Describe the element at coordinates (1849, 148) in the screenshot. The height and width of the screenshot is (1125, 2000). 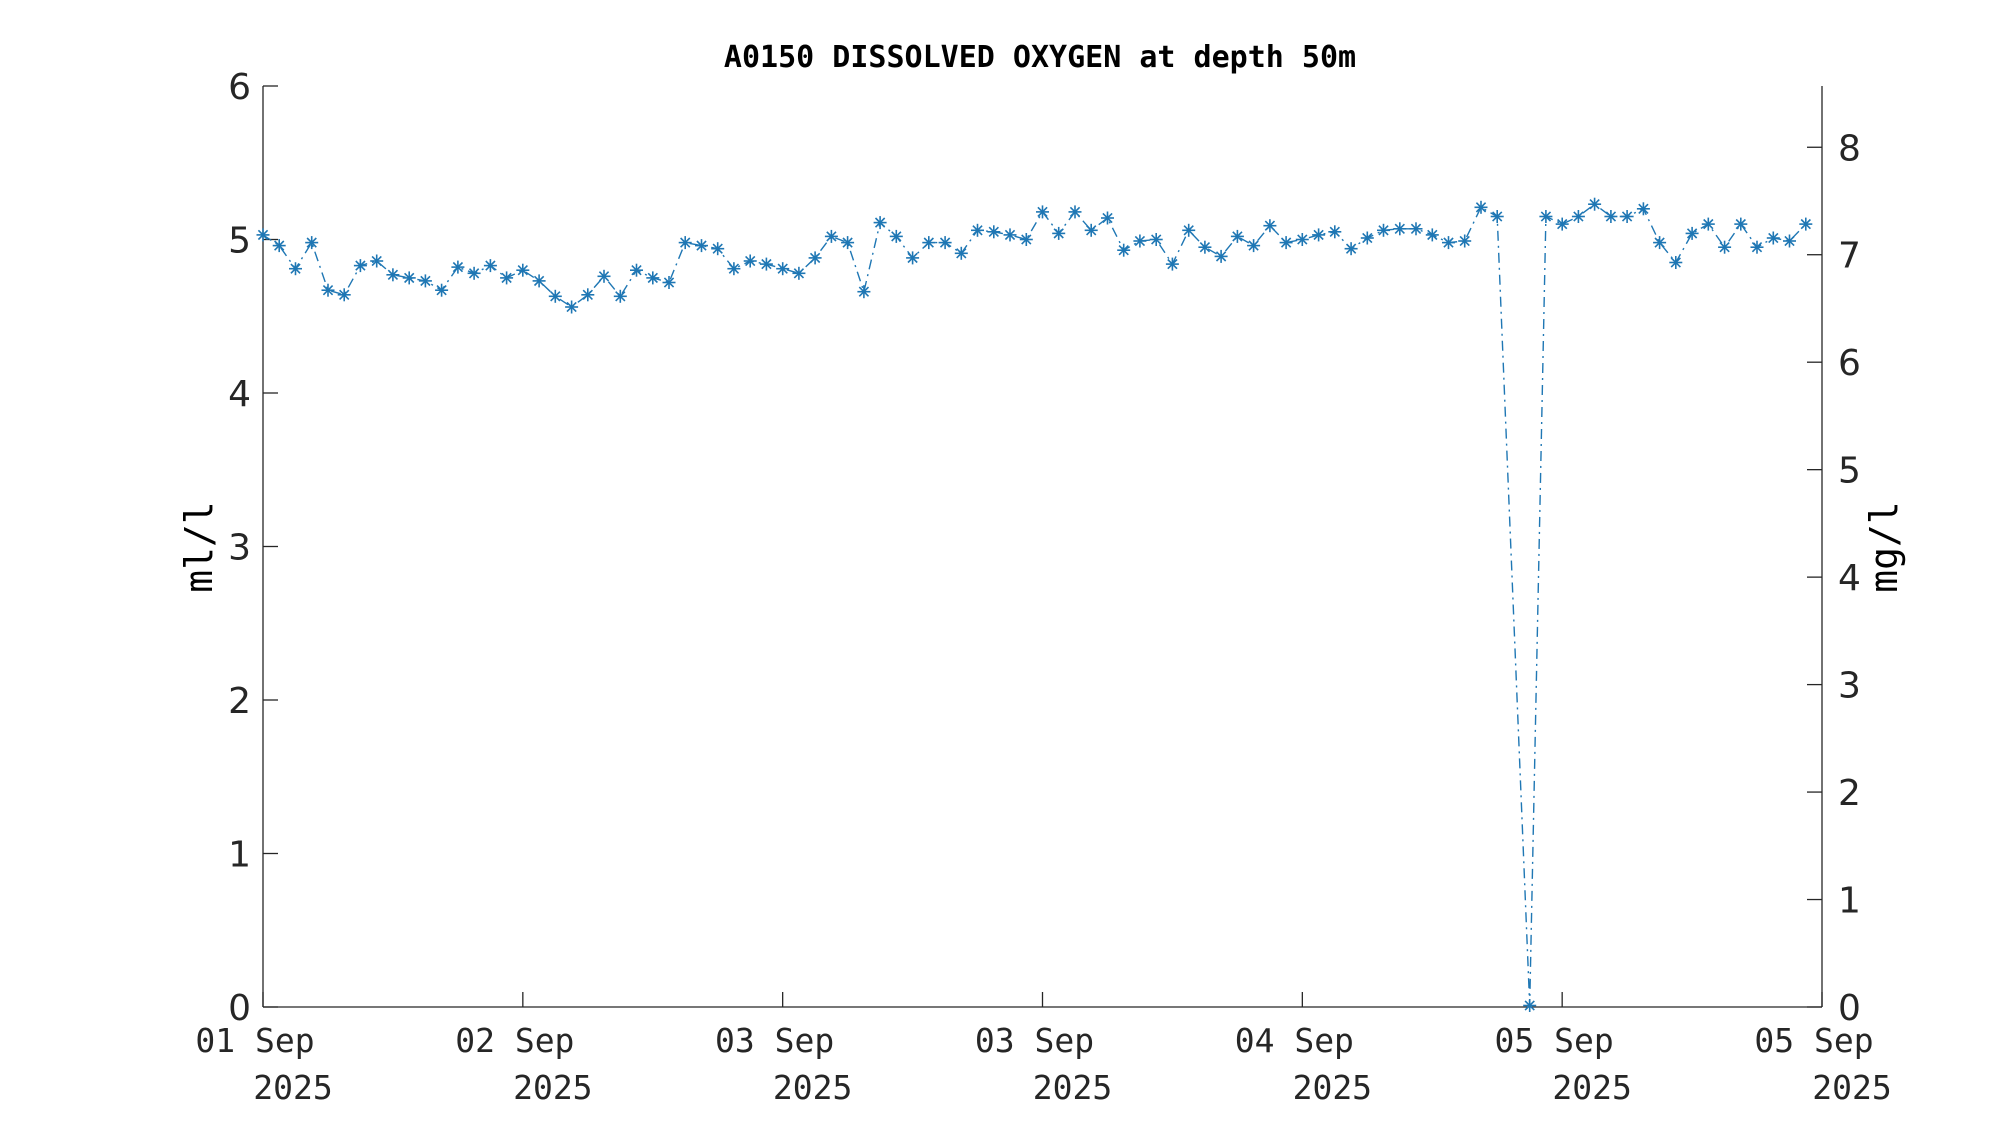
I see `y-tick-label-right: 8` at that location.